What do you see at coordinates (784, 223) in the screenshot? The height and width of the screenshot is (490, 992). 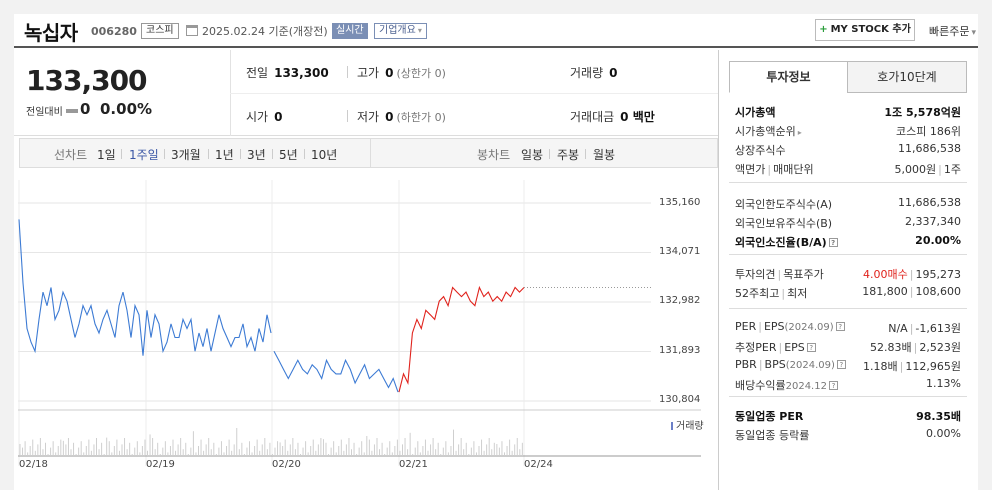 I see `info-label: 외국인보유주식수(B)` at bounding box center [784, 223].